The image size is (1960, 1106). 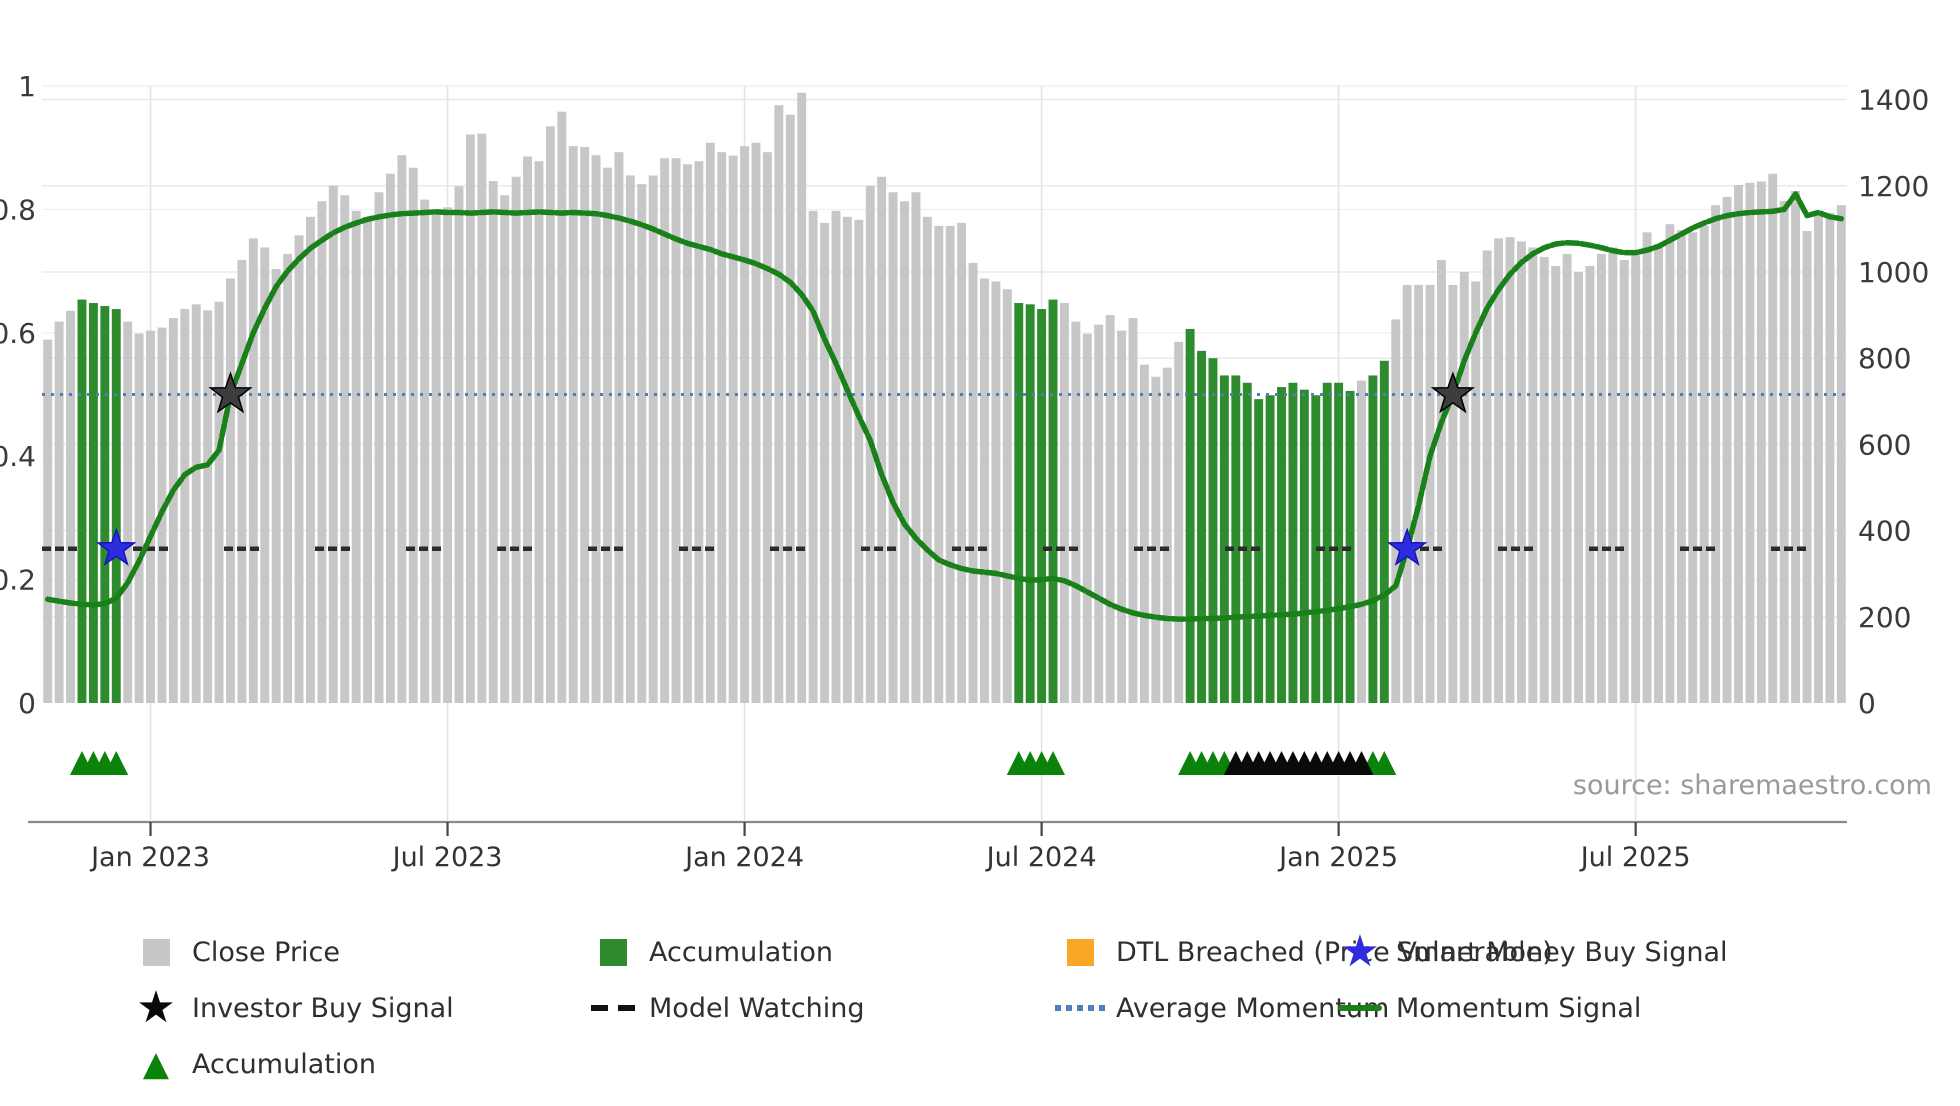 I want to click on legend-label: Investor Buy Signal, so click(x=323, y=1008).